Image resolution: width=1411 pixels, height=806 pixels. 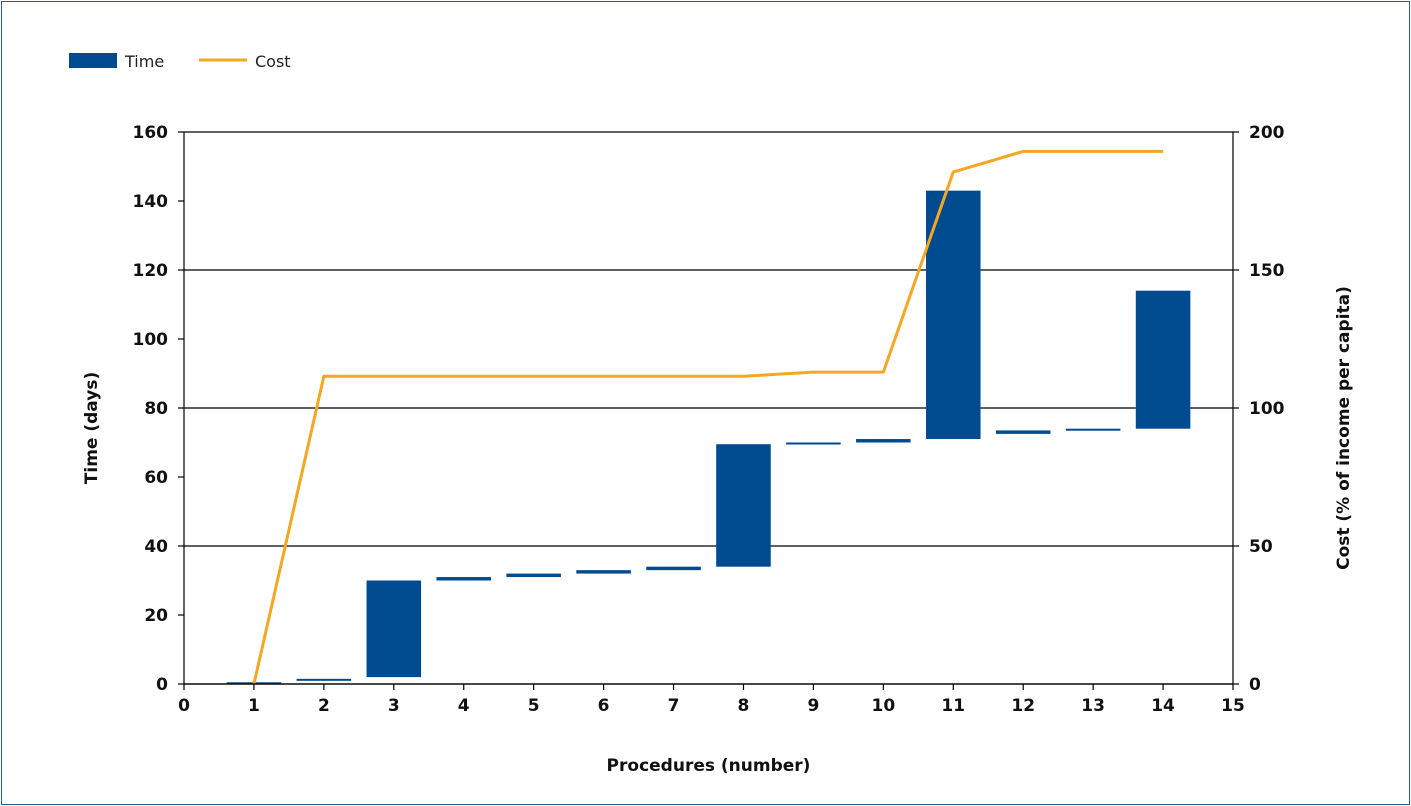 What do you see at coordinates (1267, 409) in the screenshot?
I see `y-right-tick-label-100: 100` at bounding box center [1267, 409].